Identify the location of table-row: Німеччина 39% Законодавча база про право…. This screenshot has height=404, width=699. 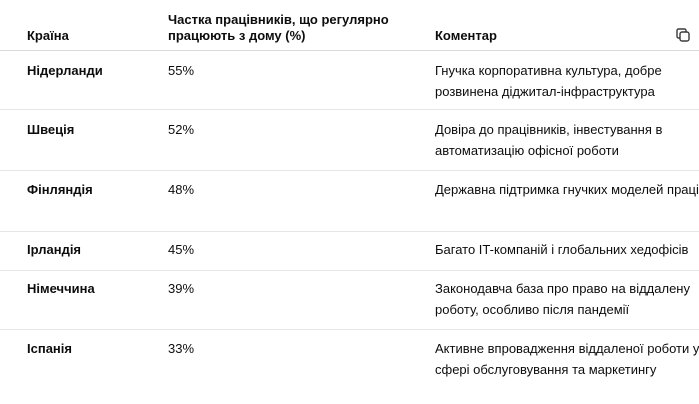
(349, 300).